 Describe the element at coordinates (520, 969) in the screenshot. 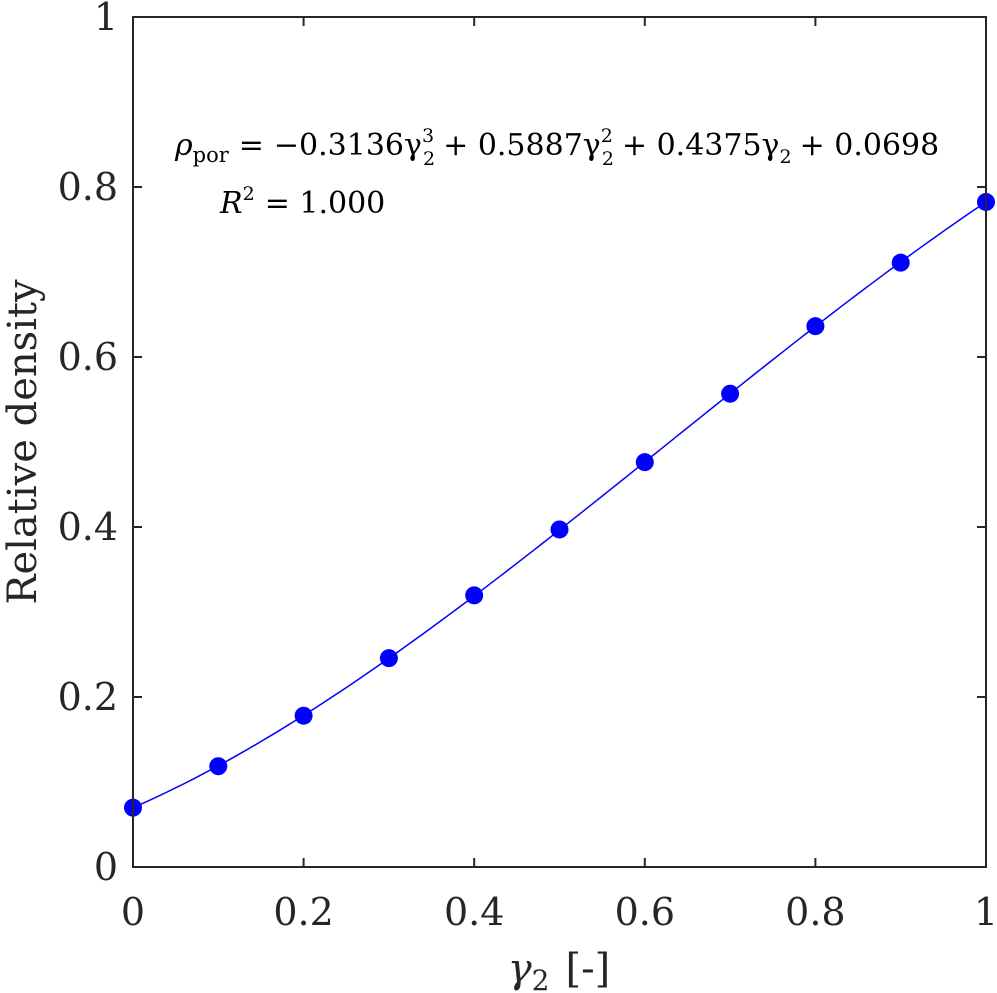

I see `x-axis-symbol: γ` at that location.